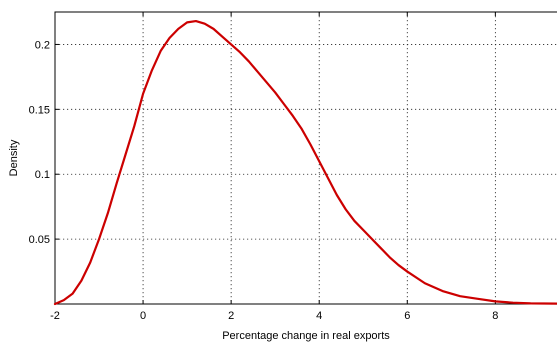  I want to click on x-tick-label: 4, so click(319, 316).